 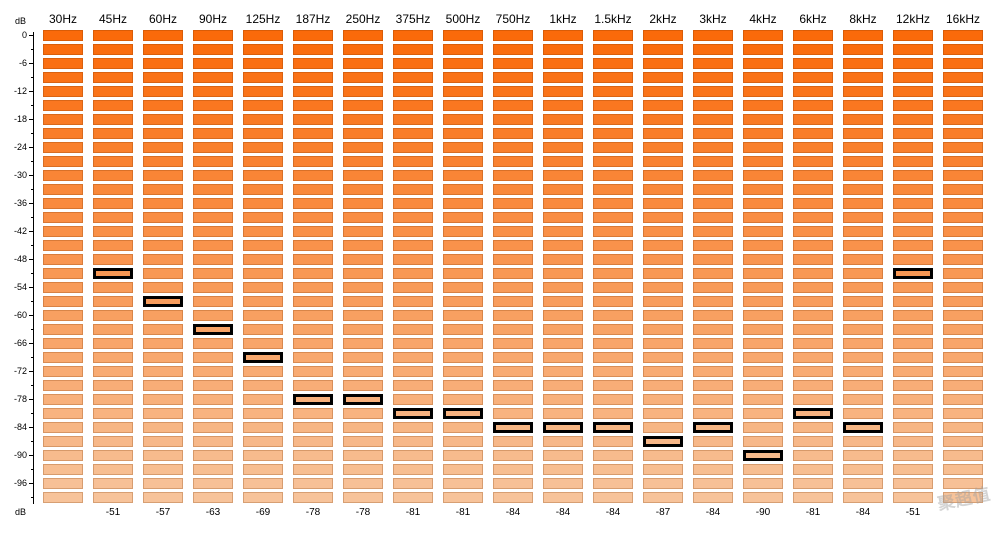 What do you see at coordinates (763, 19) in the screenshot?
I see `band-frequency-label: 4kHz` at bounding box center [763, 19].